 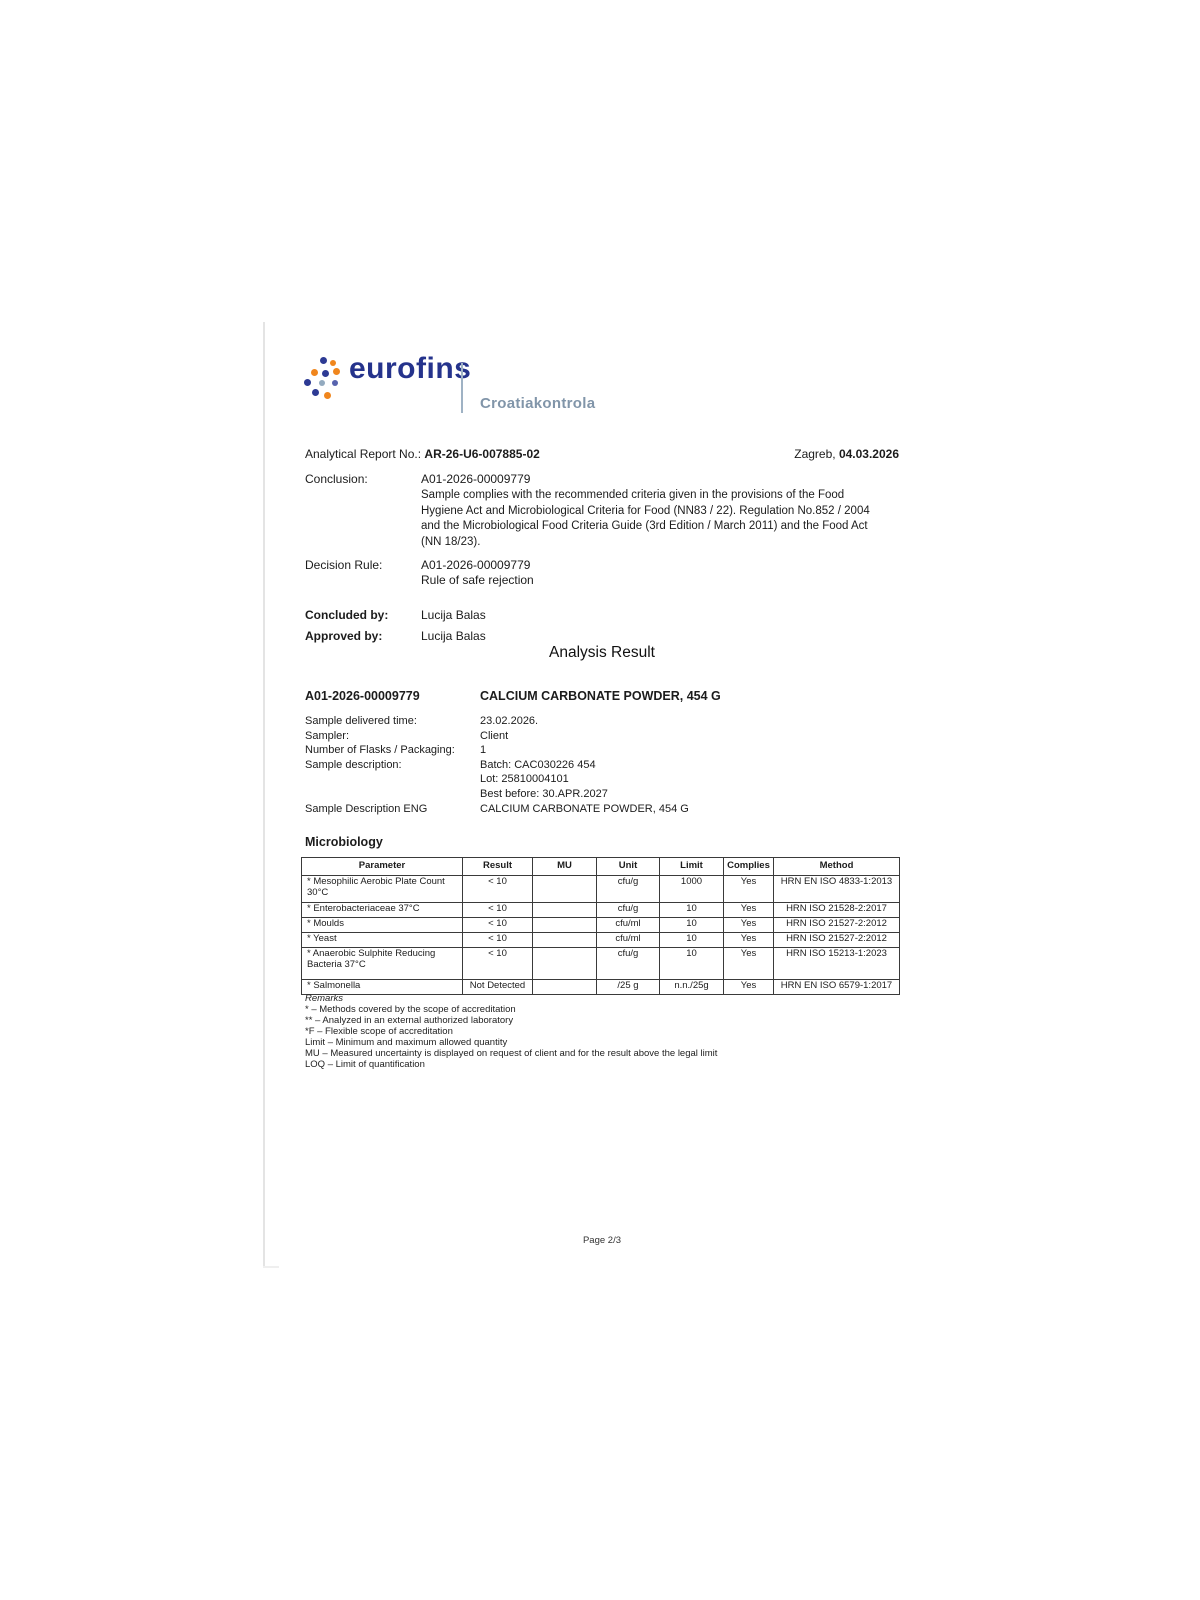 I want to click on table-column-header: Method, so click(x=836, y=866).